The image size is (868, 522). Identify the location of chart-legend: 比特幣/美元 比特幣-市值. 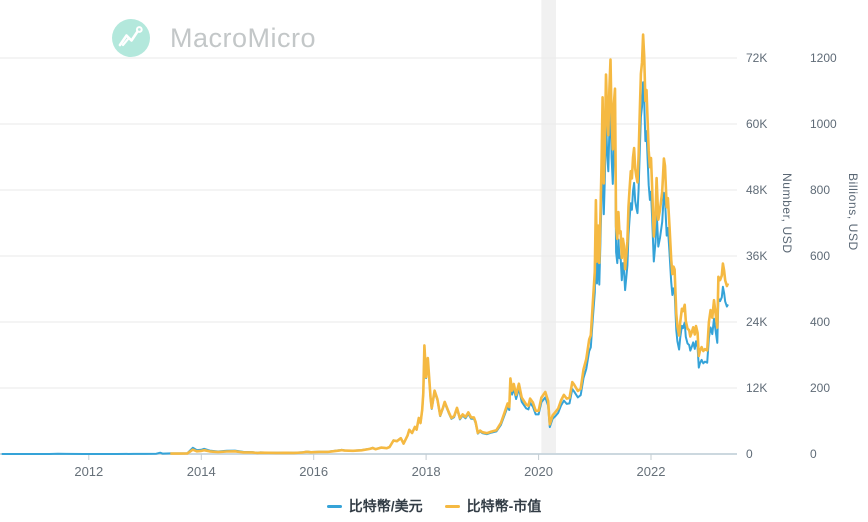
(434, 506).